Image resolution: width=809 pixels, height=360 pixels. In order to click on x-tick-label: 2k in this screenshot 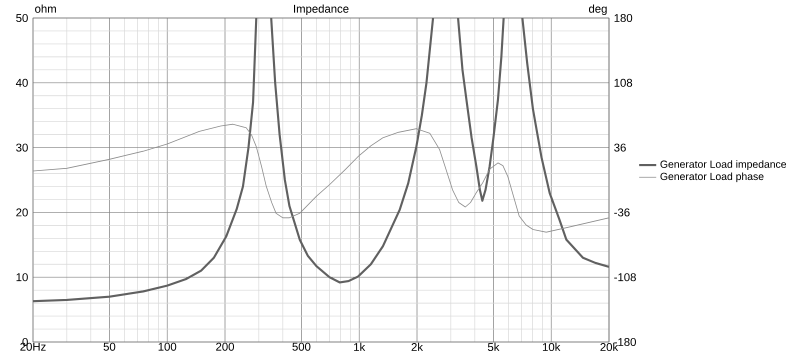, I will do `click(418, 346)`.